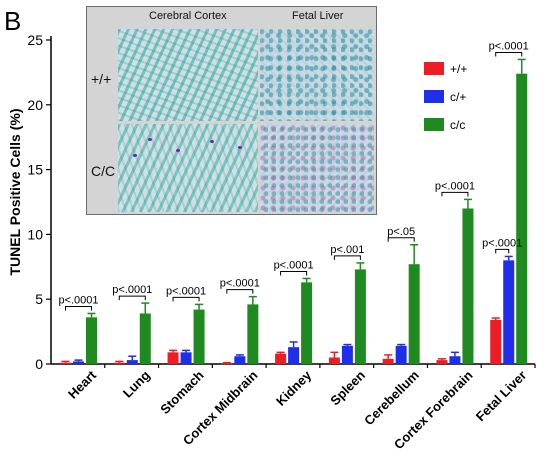 Image resolution: width=546 pixels, height=463 pixels. What do you see at coordinates (457, 125) in the screenshot?
I see `legend-label: c/c` at bounding box center [457, 125].